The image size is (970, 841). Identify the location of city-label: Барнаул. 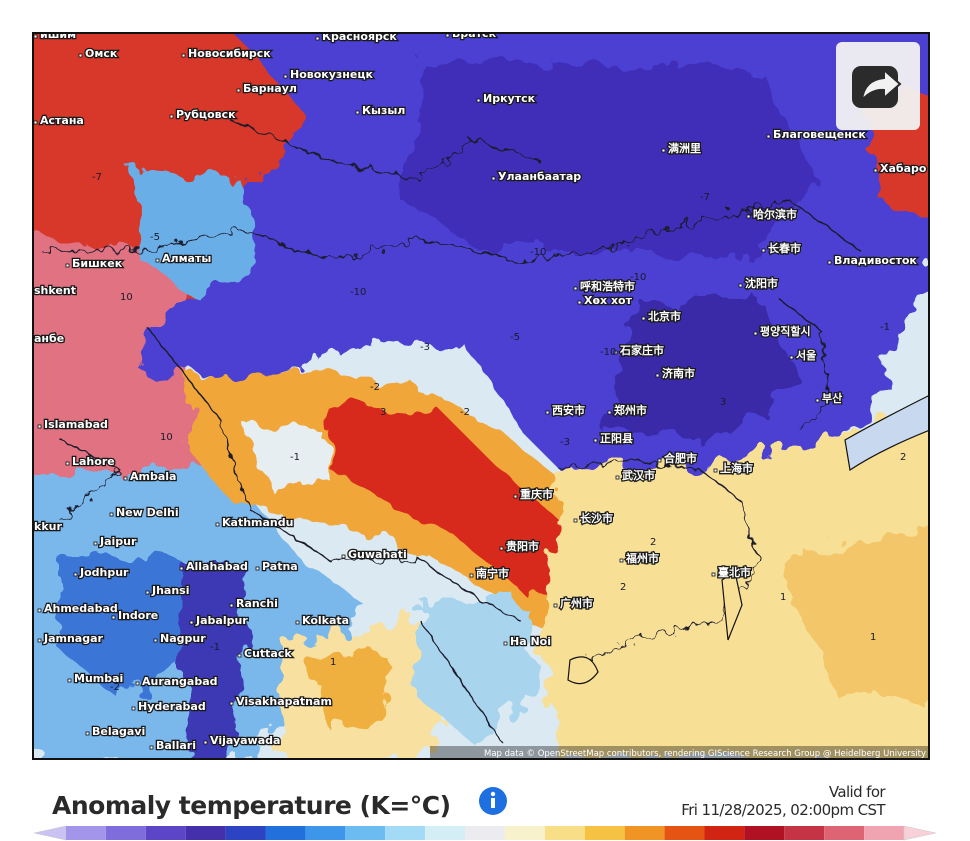
(270, 88).